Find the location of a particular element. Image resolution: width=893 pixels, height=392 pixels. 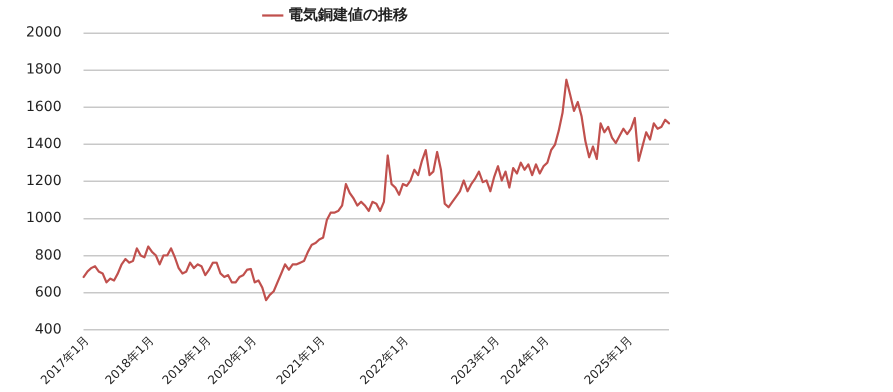

y-tick-label: 2000 is located at coordinates (44, 32).